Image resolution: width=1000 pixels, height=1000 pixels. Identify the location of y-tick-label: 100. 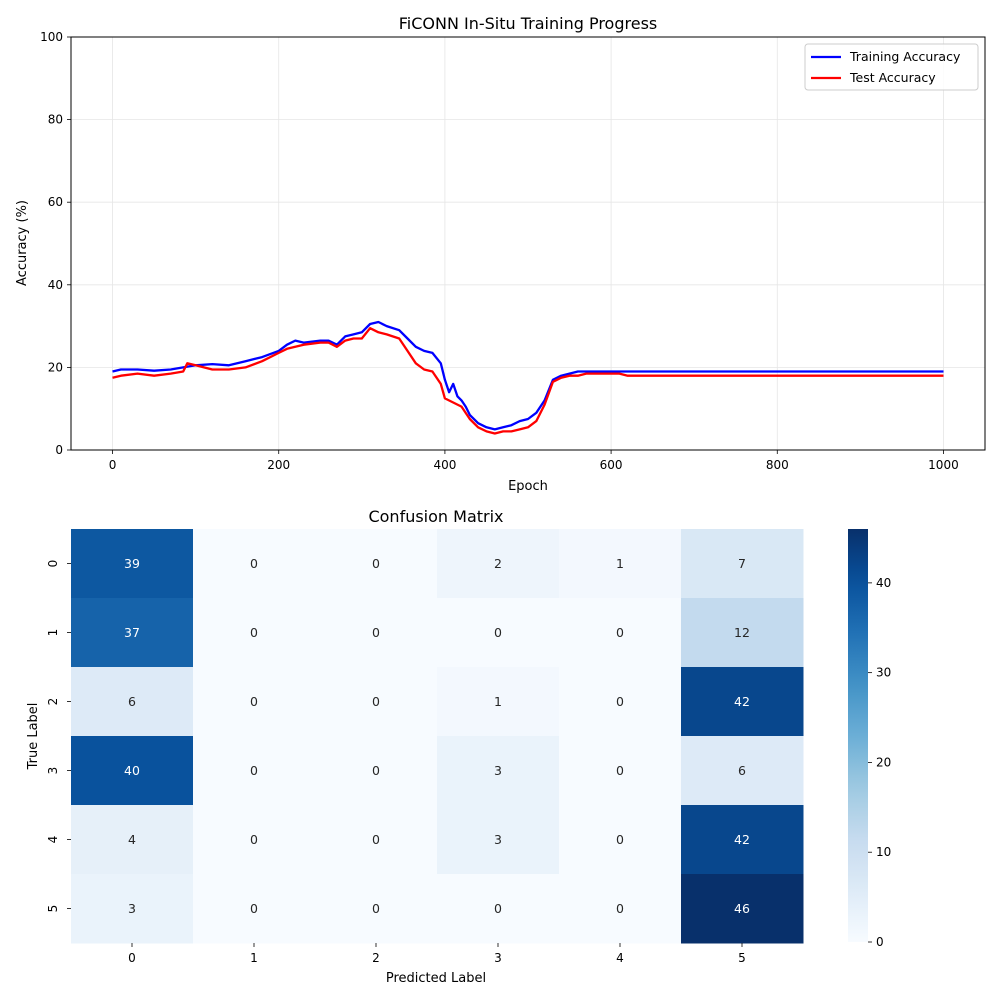
(51, 37).